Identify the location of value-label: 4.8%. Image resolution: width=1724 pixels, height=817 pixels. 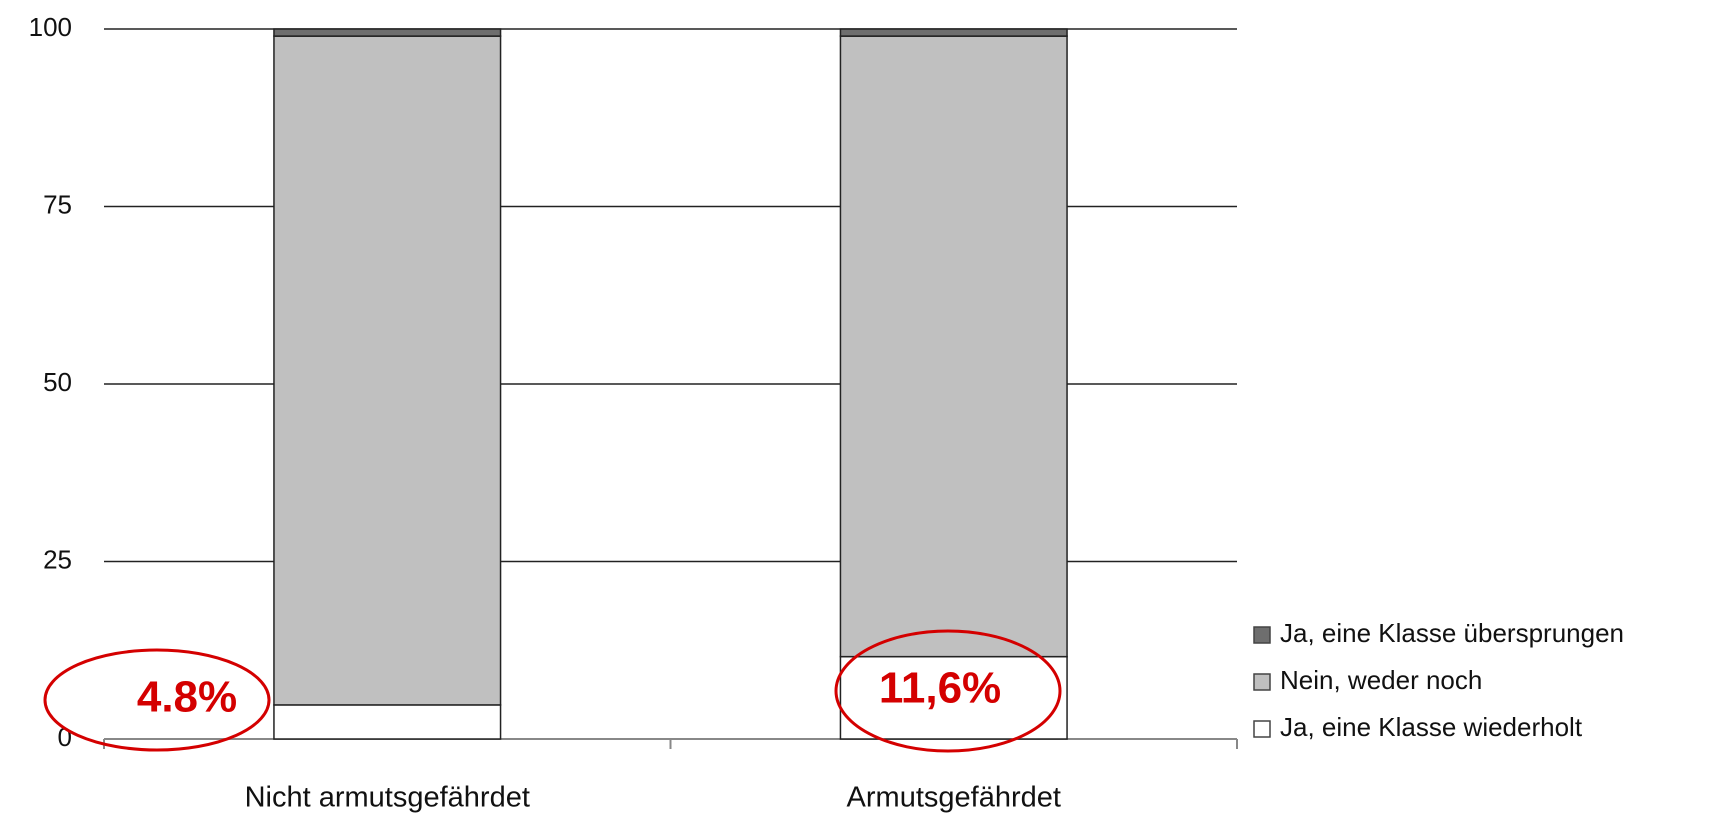
(187, 697).